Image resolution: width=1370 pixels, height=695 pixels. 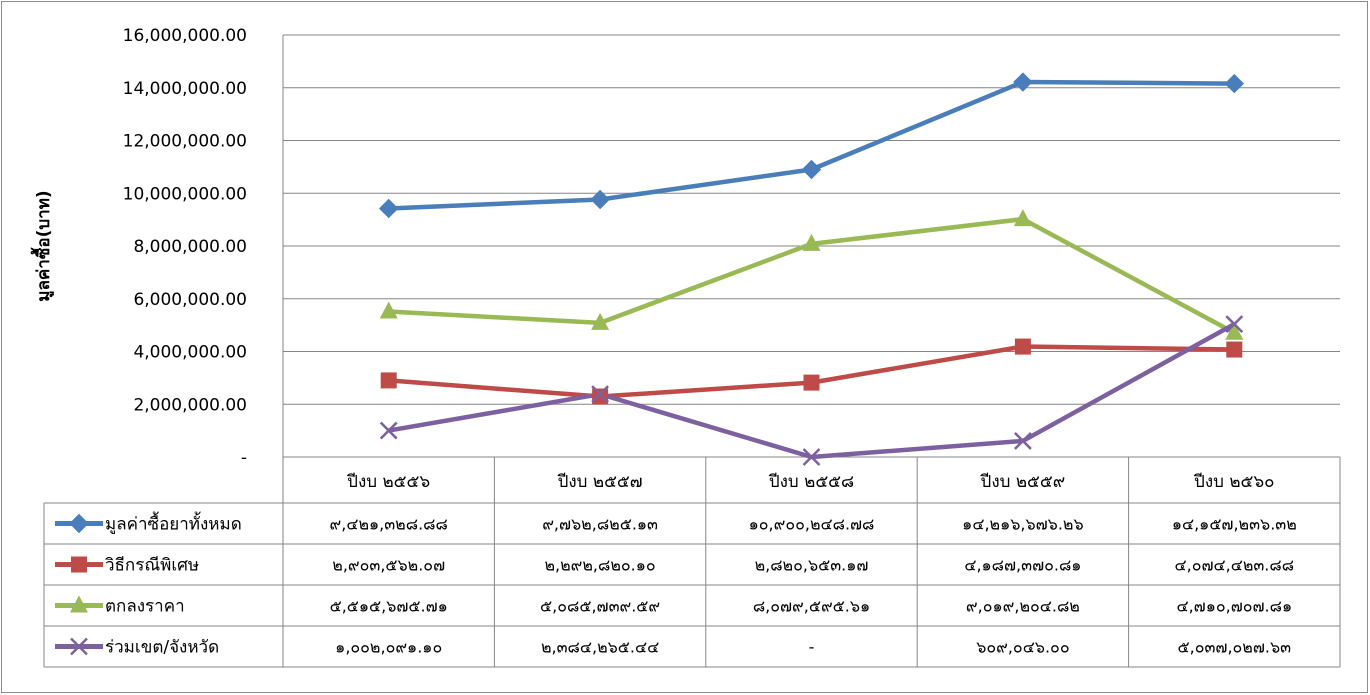 I want to click on table-cell-value: ๔,๑๘๗,๓๗๐.๘๑, so click(x=1022, y=565).